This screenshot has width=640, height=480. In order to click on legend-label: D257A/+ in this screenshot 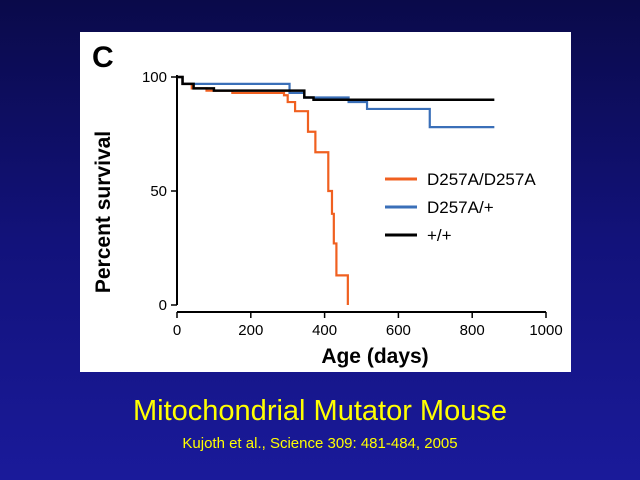, I will do `click(460, 207)`.